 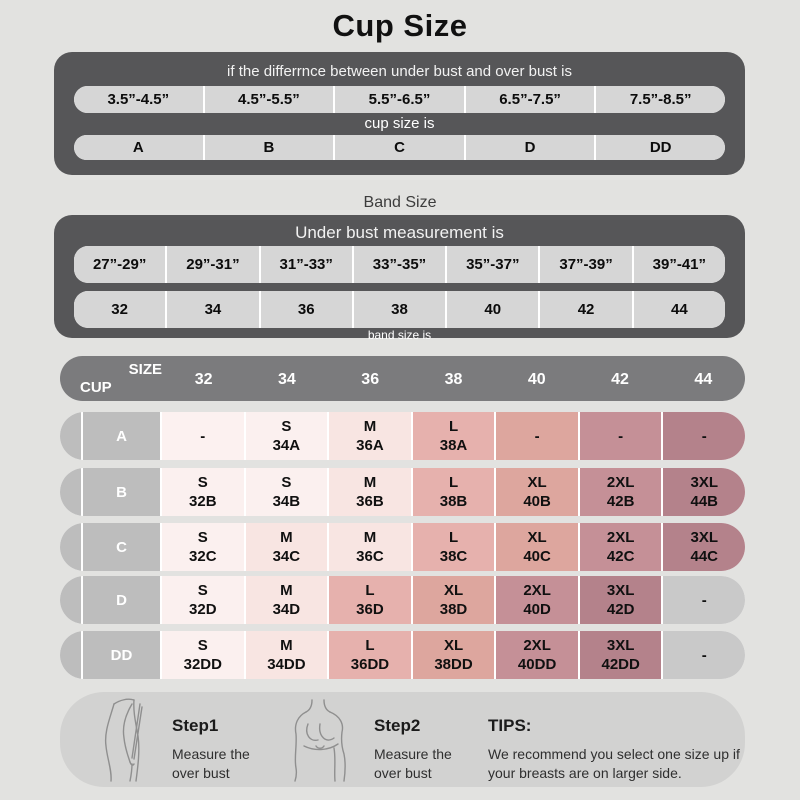 I want to click on step1-title: Step1, so click(x=195, y=725).